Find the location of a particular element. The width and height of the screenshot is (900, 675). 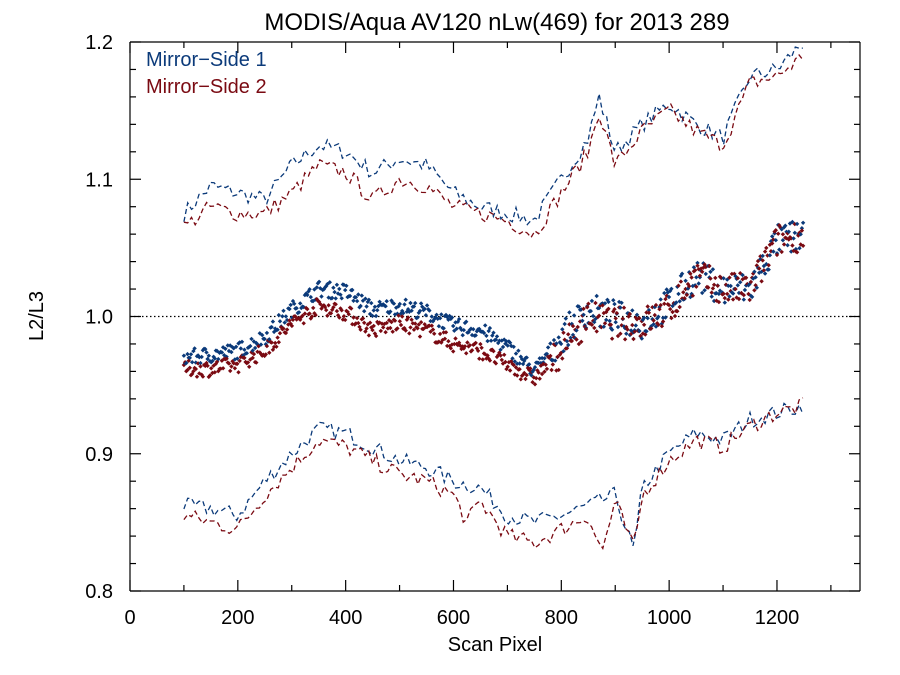

legend-entry-mirror-side-2: Mirror−Side 2 is located at coordinates (206, 87).